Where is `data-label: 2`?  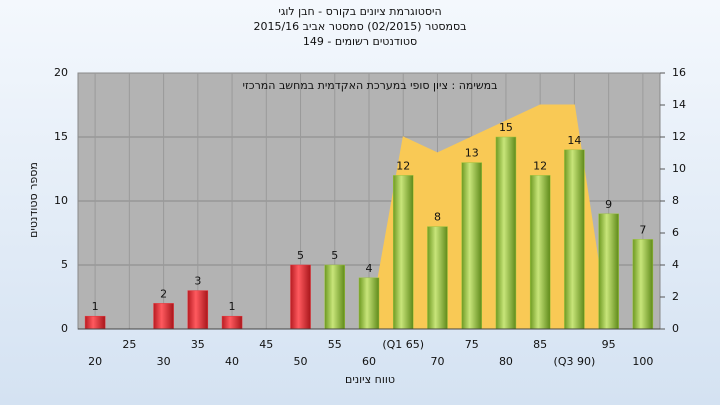 data-label: 2 is located at coordinates (163, 293).